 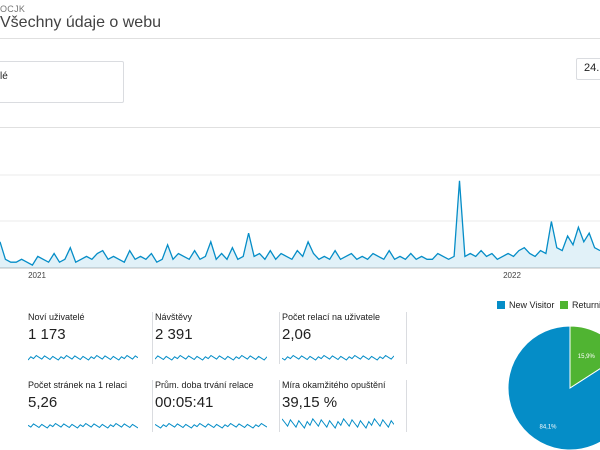 I want to click on legend-item-new-visitor: New Visitor, so click(x=525, y=305).